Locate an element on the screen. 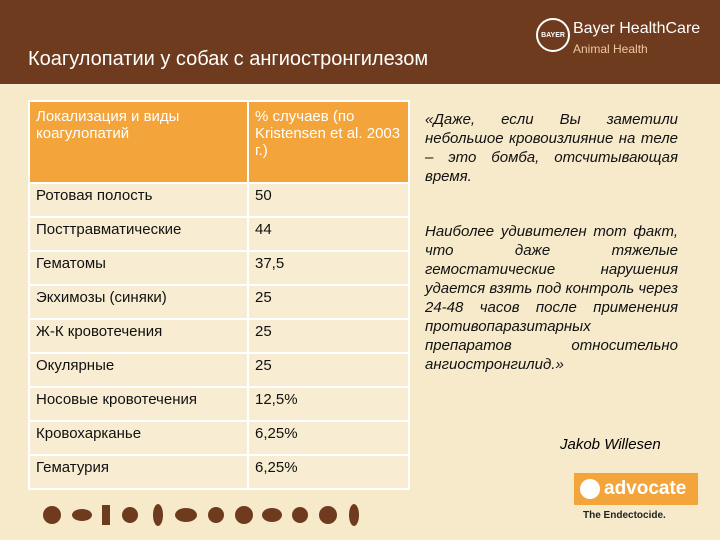 The width and height of the screenshot is (720, 540). author: Jakob Willesen is located at coordinates (610, 444).